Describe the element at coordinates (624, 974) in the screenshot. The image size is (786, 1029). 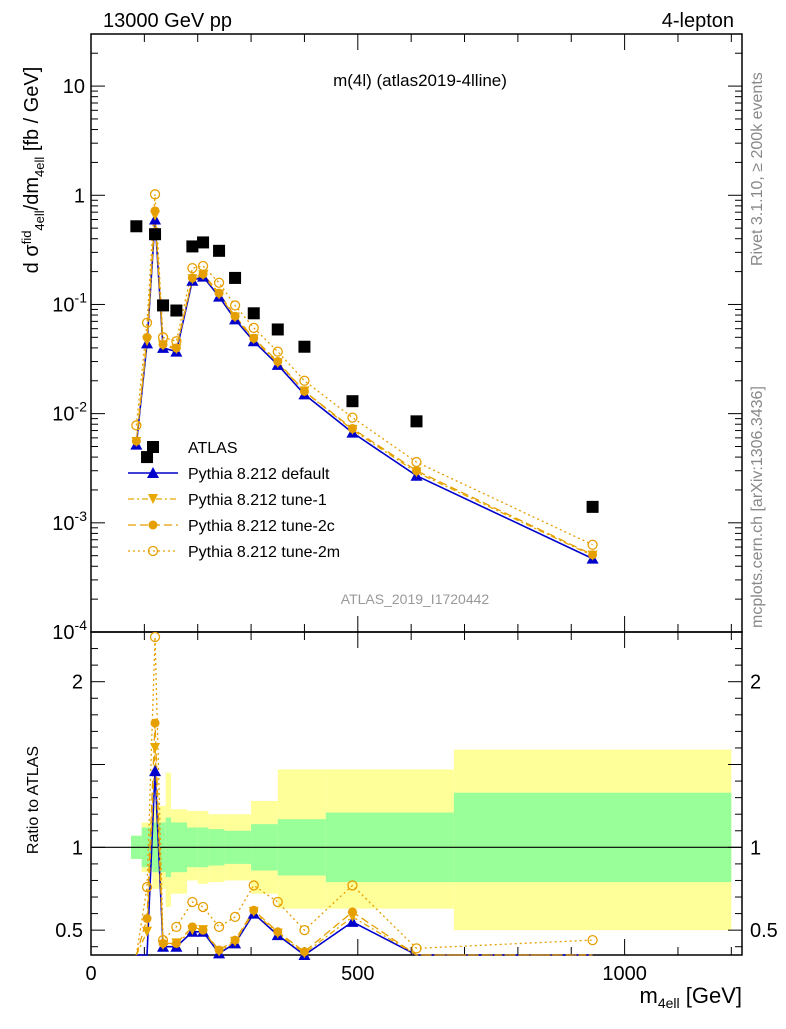
I see `x-tick-label: 1000` at that location.